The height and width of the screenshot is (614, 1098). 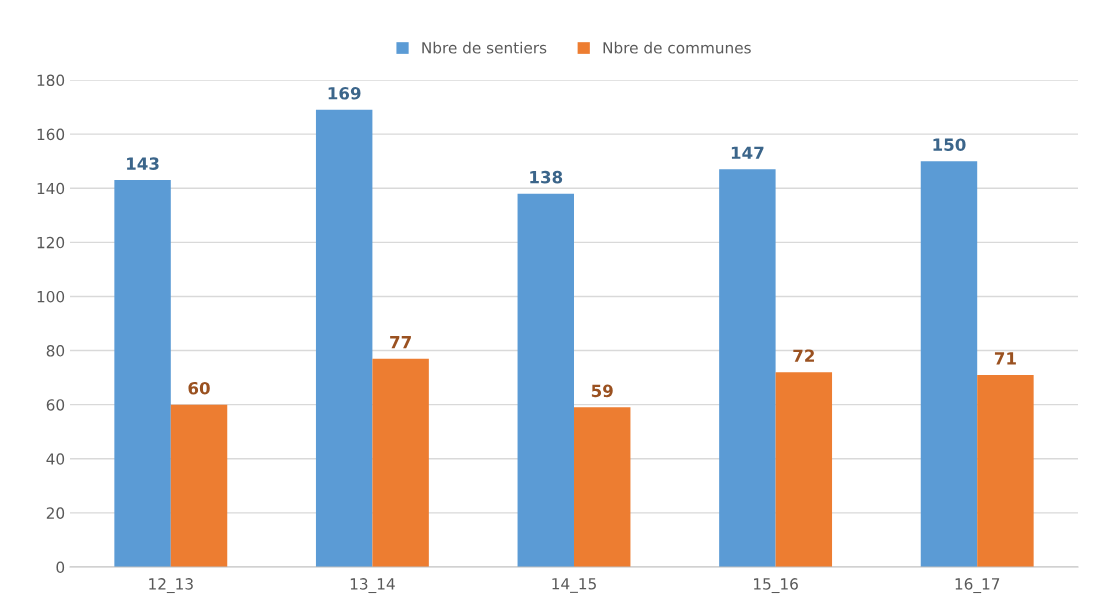 I want to click on x-tick-label: 16_17, so click(x=977, y=586).